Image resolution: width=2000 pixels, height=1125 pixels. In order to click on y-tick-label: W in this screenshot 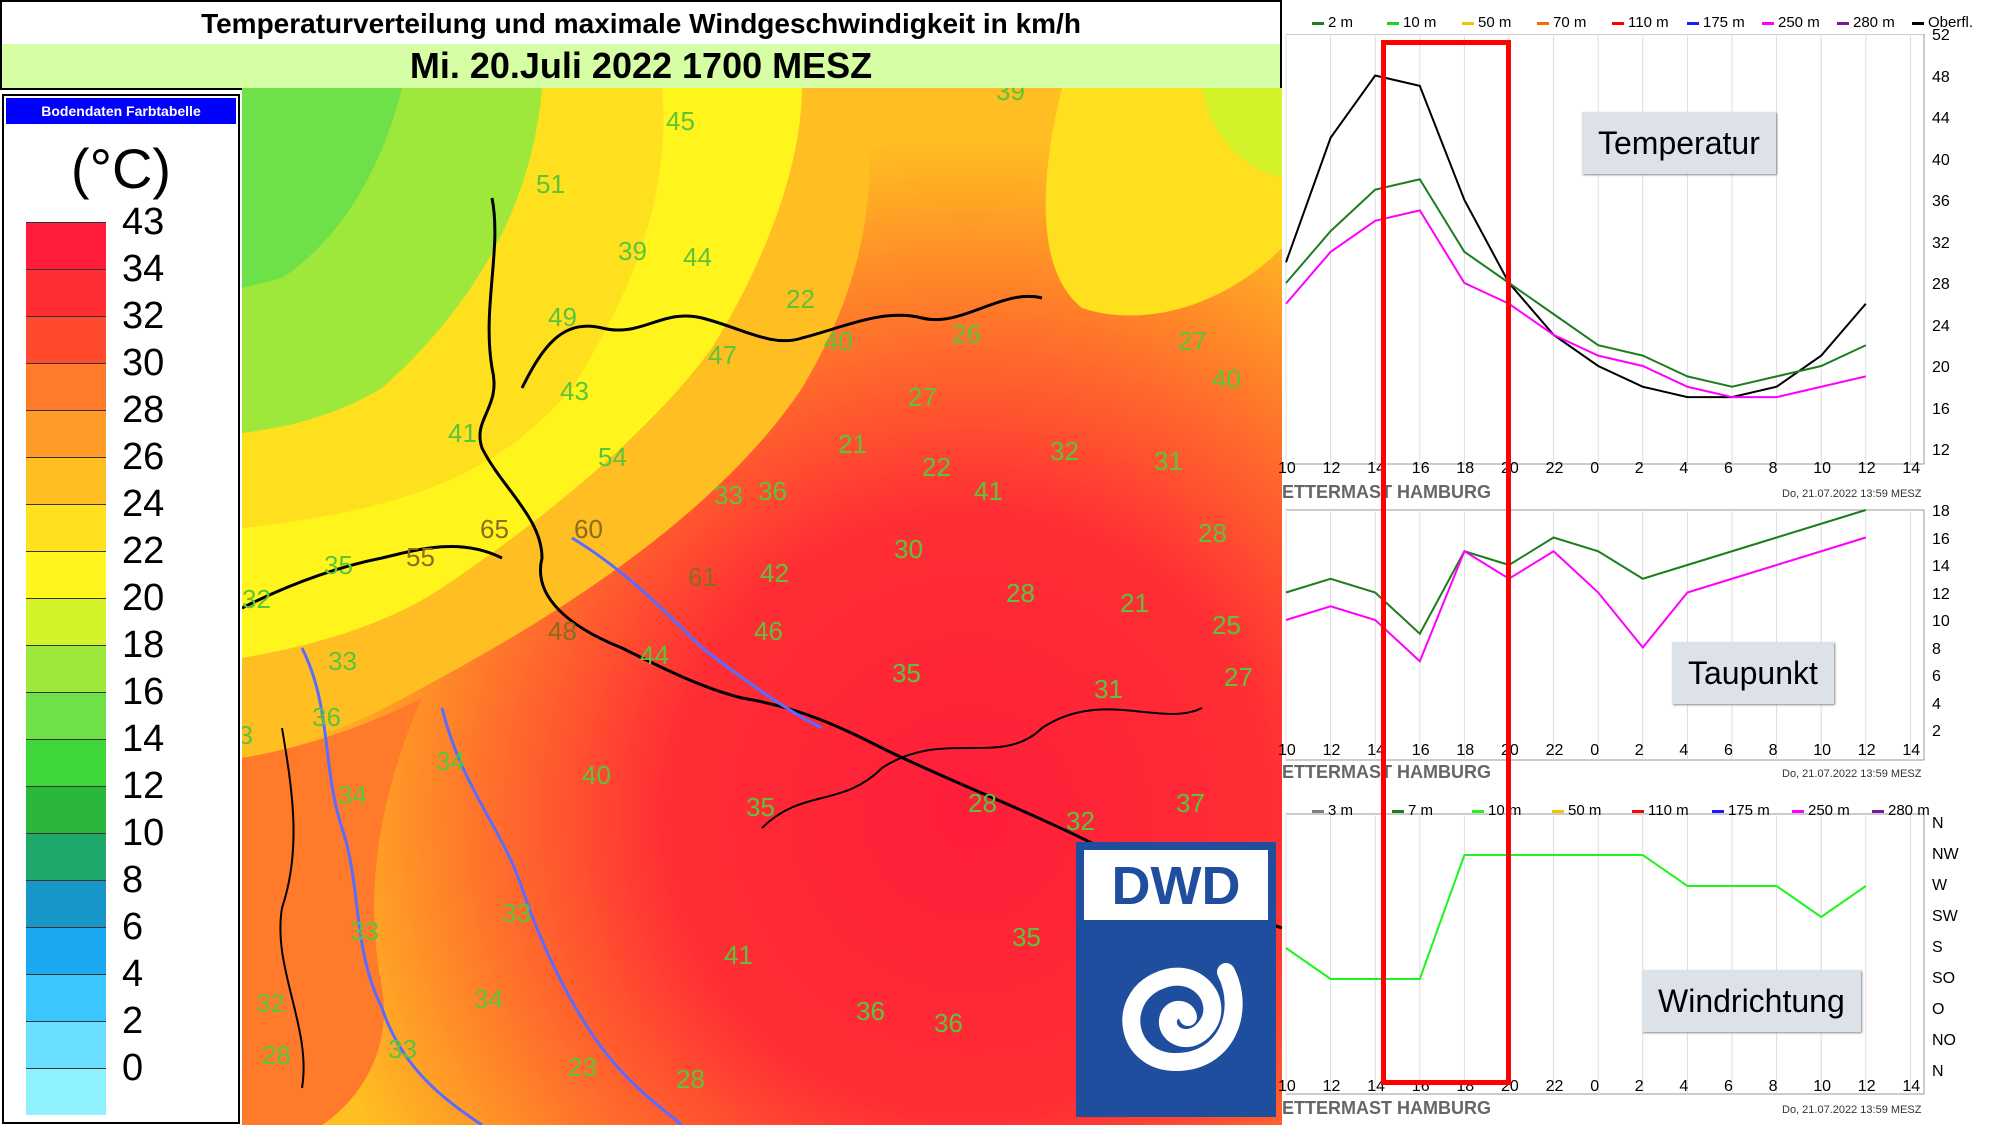, I will do `click(1940, 885)`.